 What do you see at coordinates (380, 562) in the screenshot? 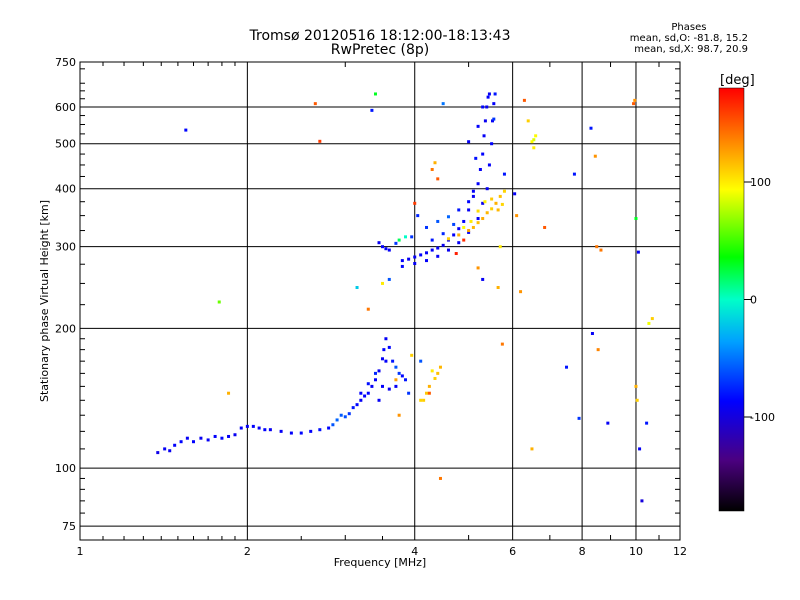
I see `x-axis-label: Frequency [MHz]` at bounding box center [380, 562].